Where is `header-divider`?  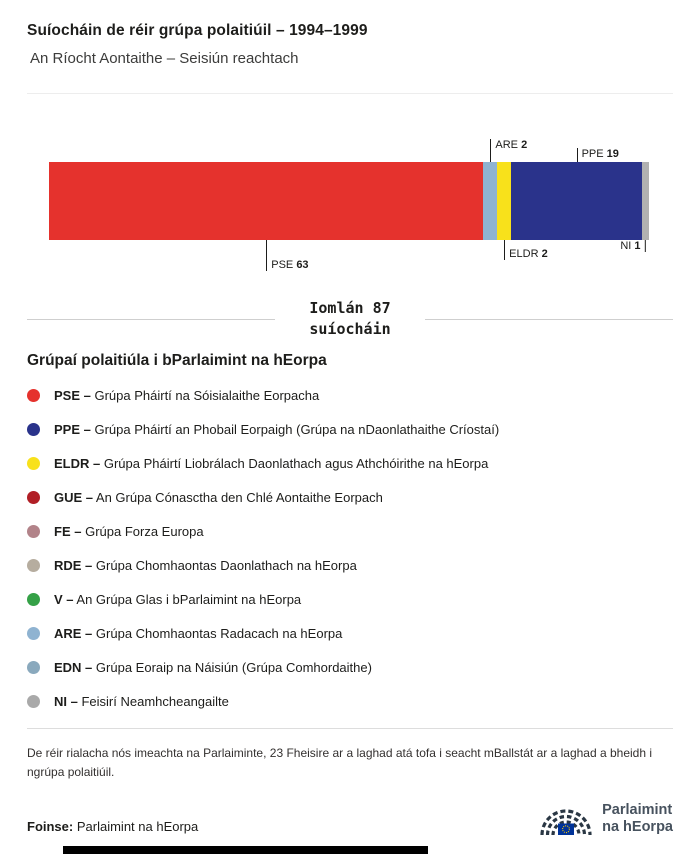
header-divider is located at coordinates (350, 93).